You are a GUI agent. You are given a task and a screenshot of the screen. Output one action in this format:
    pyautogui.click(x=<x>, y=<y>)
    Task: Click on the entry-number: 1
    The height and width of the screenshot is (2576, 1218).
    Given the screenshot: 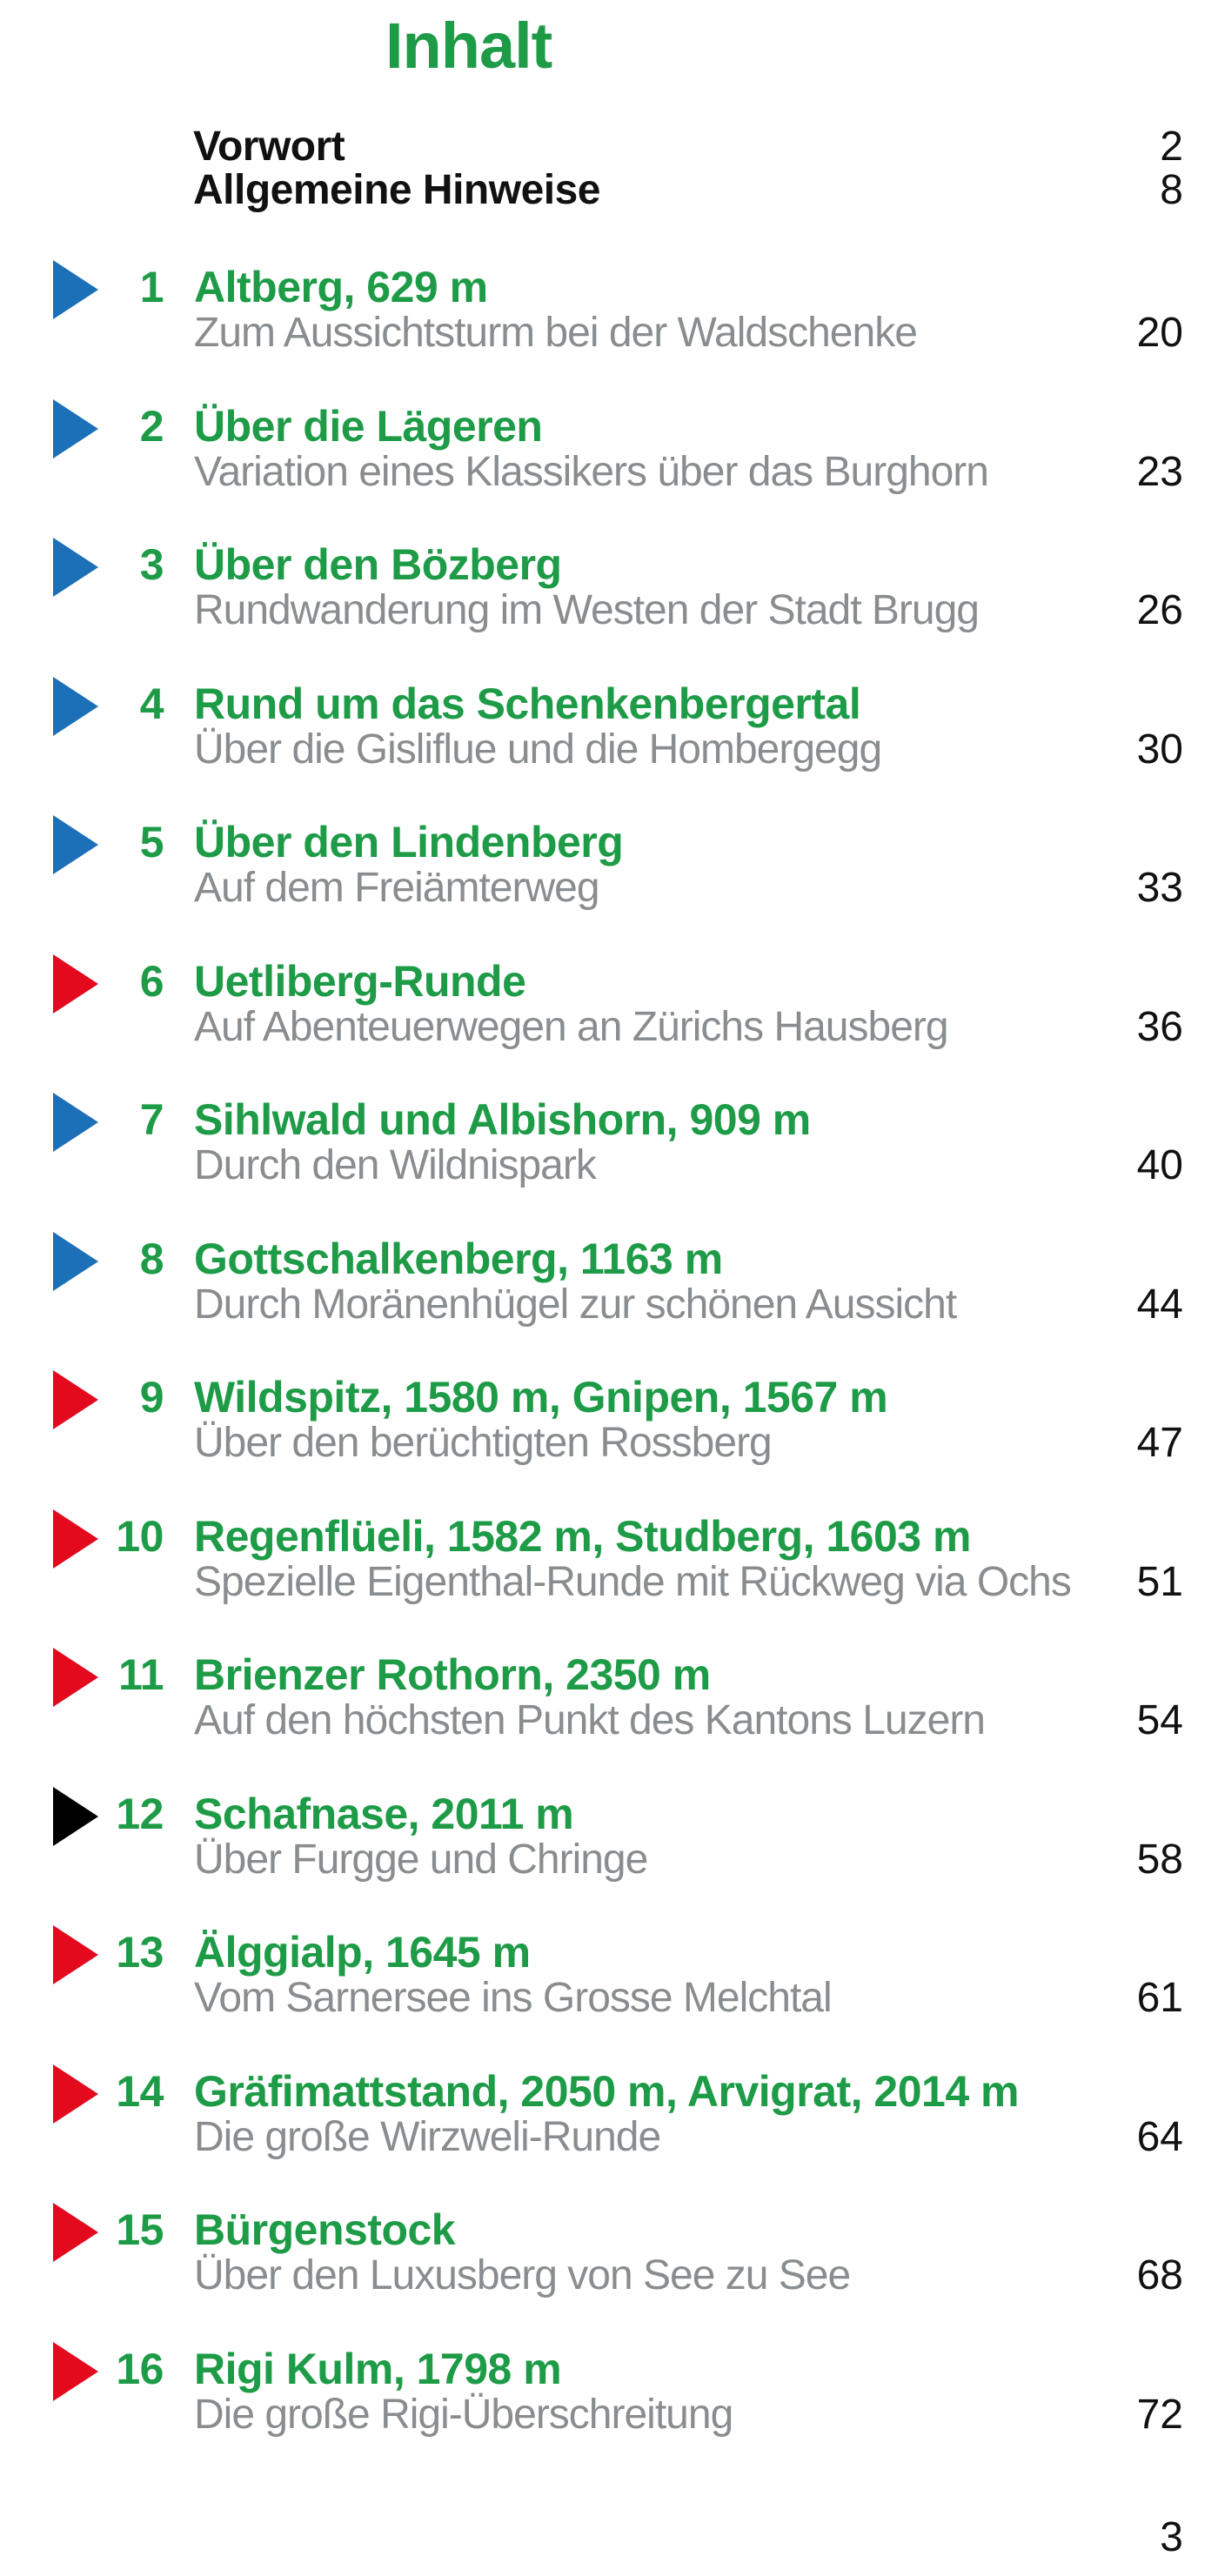 What is the action you would take?
    pyautogui.click(x=151, y=287)
    